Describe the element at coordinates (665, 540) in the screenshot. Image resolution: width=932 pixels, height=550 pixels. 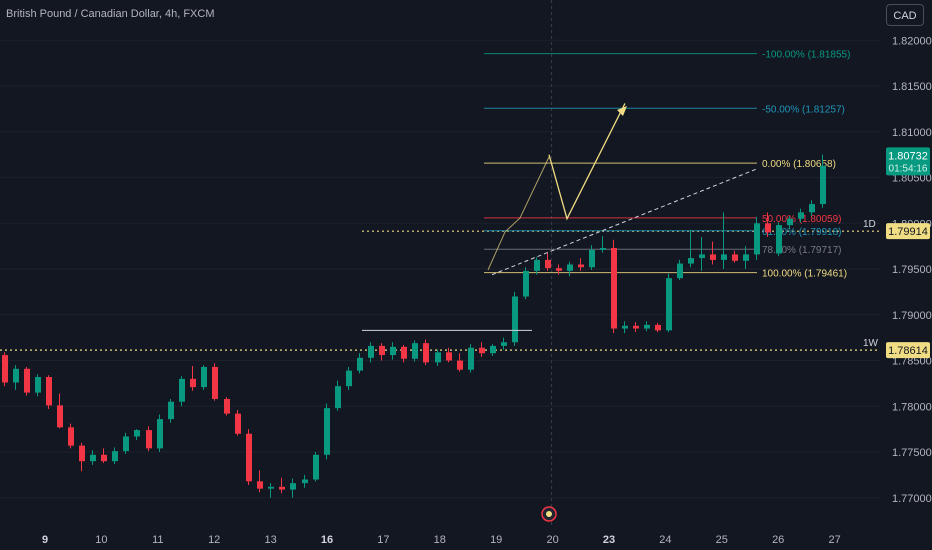
I see `time-tick-label: 24` at that location.